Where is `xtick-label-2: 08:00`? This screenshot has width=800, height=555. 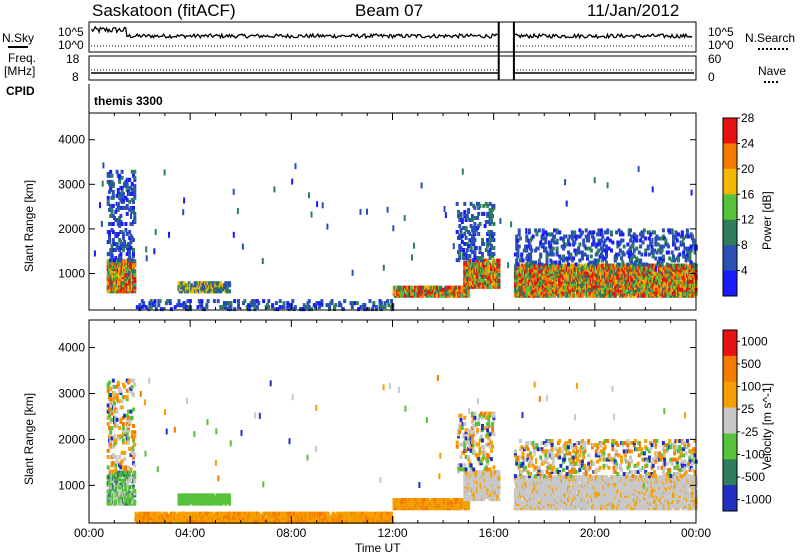 xtick-label-2: 08:00 is located at coordinates (291, 533).